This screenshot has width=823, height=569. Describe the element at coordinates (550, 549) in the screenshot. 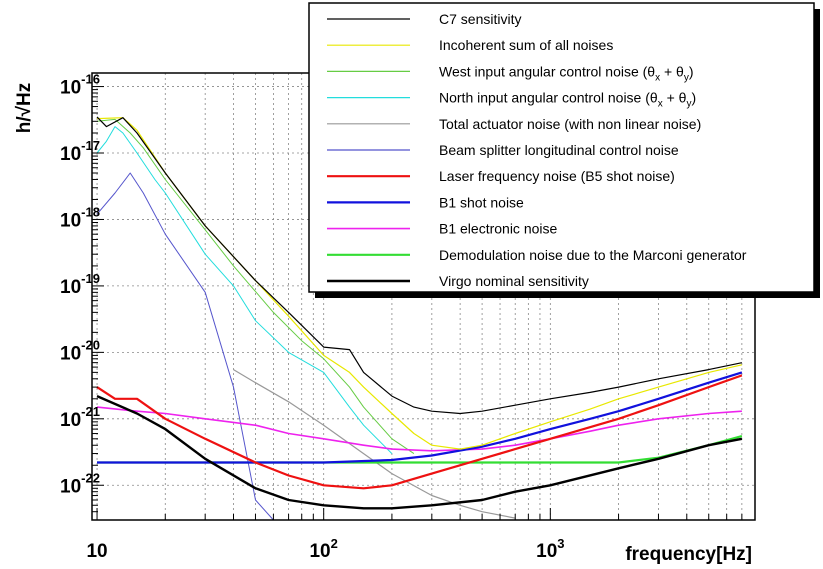

I see `x-tick-label: 10³` at that location.